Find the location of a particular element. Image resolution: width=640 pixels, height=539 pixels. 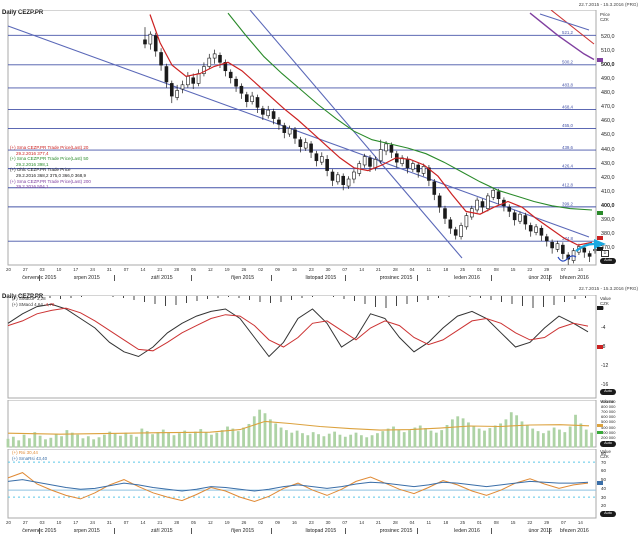

legend-item: (+) SMacd 4,64 -4,79 is located at coordinates (33, 305).